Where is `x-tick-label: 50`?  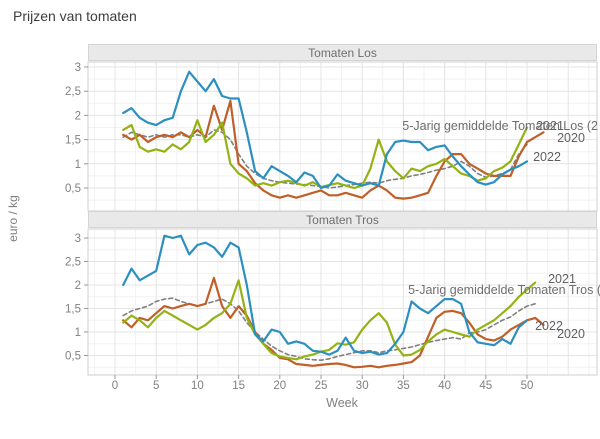
x-tick-label: 50 is located at coordinates (527, 386).